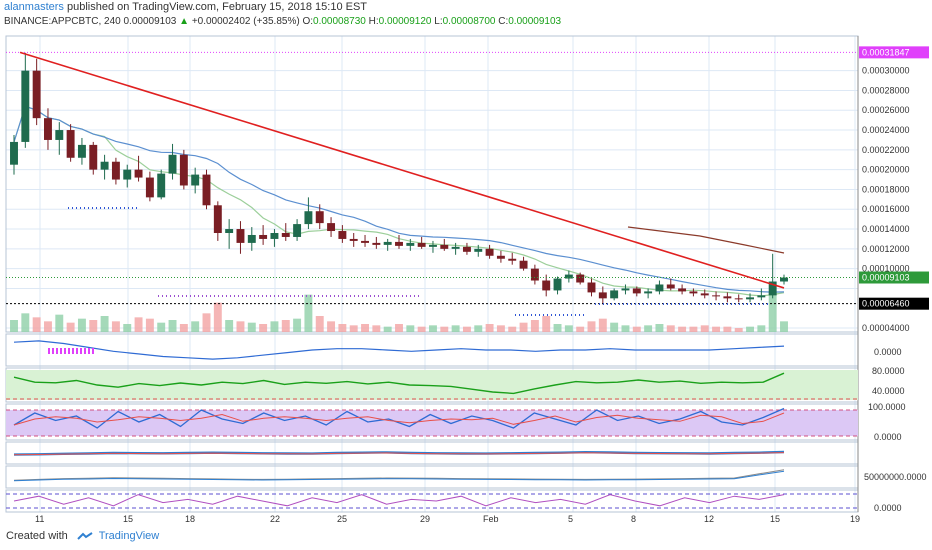 This screenshot has height=550, width=932. What do you see at coordinates (709, 519) in the screenshot?
I see `x-tick-label: 12` at bounding box center [709, 519].